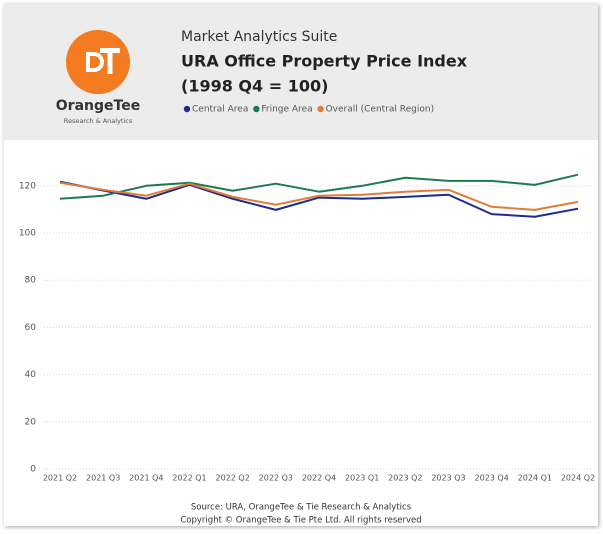 This screenshot has height=534, width=603. What do you see at coordinates (31, 281) in the screenshot?
I see `y-tick-label: 80` at bounding box center [31, 281].